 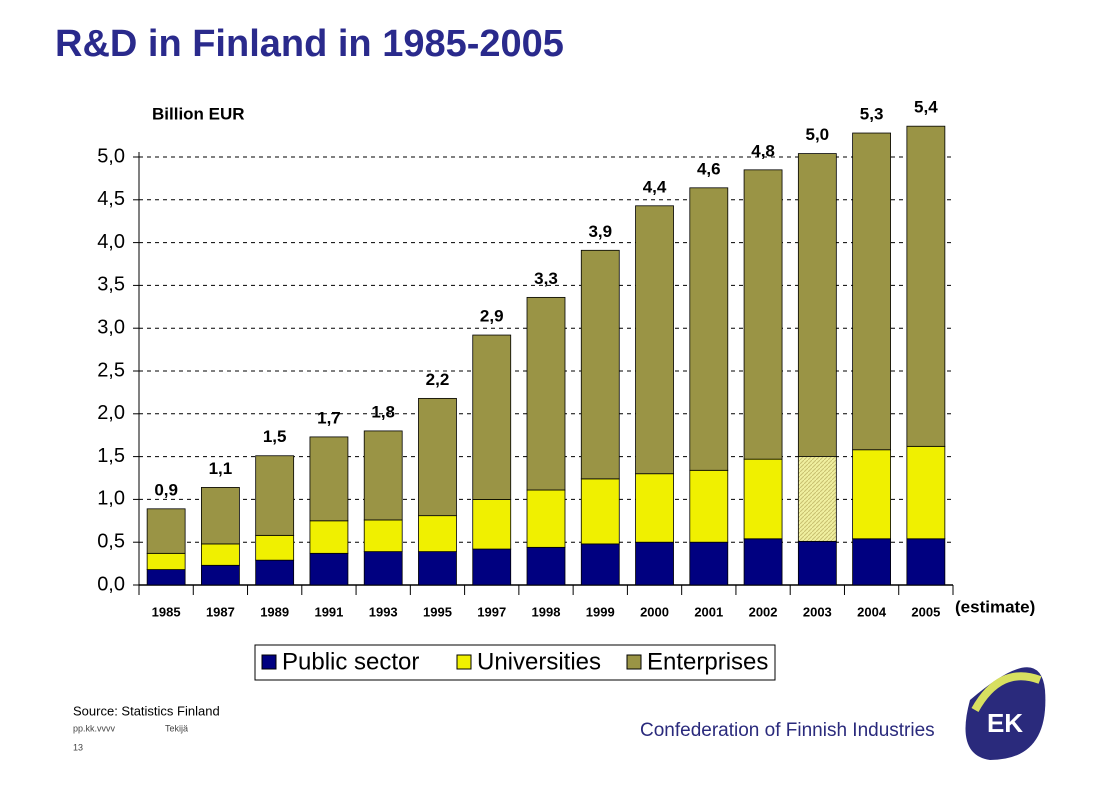 What do you see at coordinates (111, 413) in the screenshot?
I see `y-tick-label: 2,0` at bounding box center [111, 413].